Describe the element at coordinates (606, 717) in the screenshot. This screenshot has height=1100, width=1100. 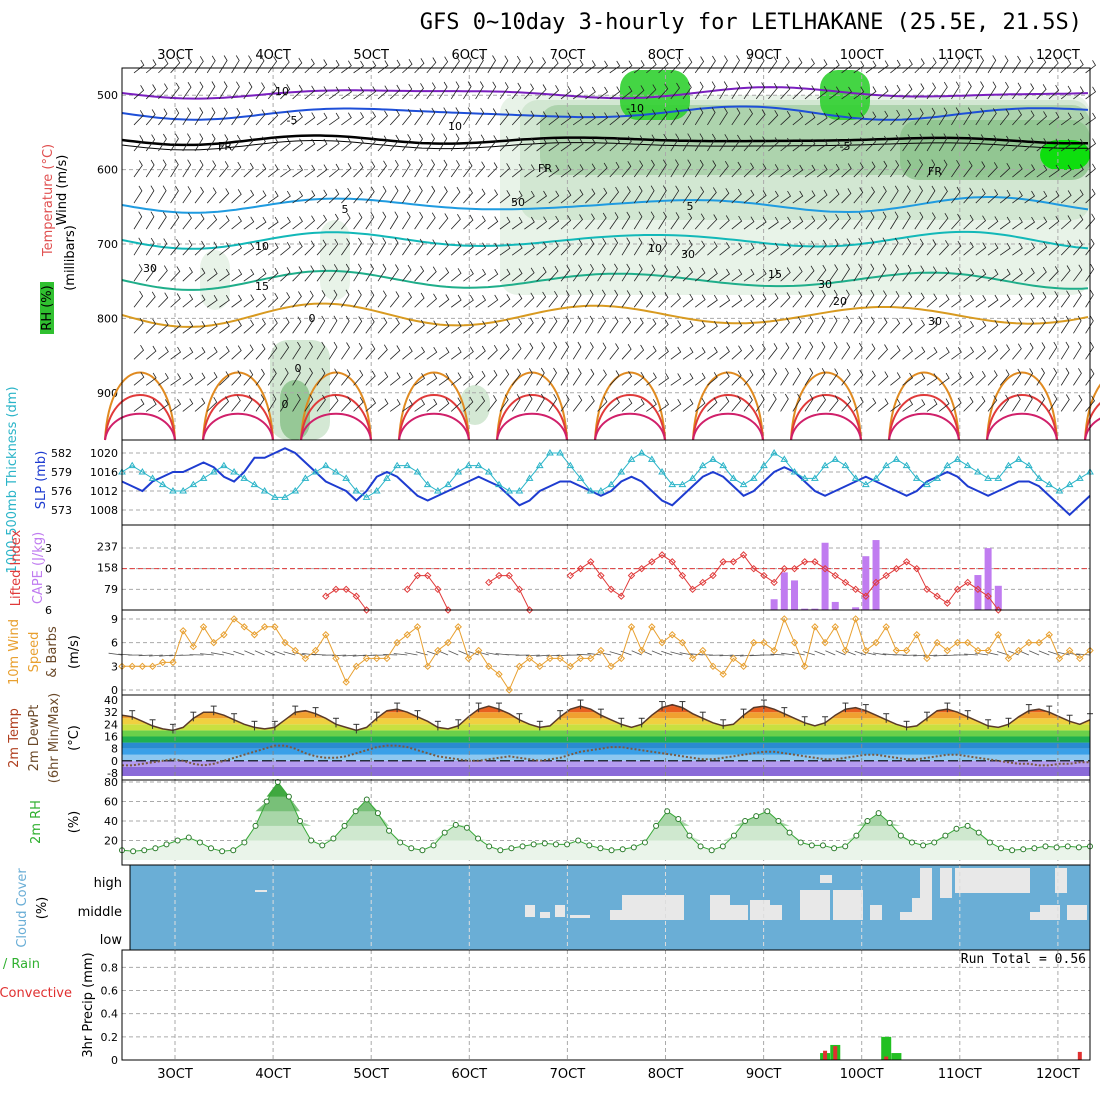
I see `temp-line` at that location.